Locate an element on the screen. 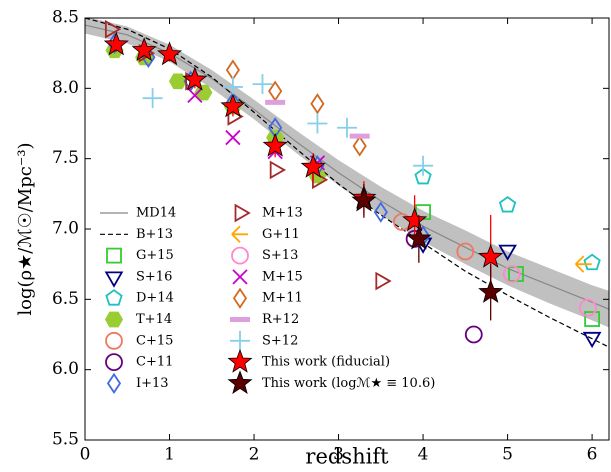  legend-item: R+12 is located at coordinates (264, 319).